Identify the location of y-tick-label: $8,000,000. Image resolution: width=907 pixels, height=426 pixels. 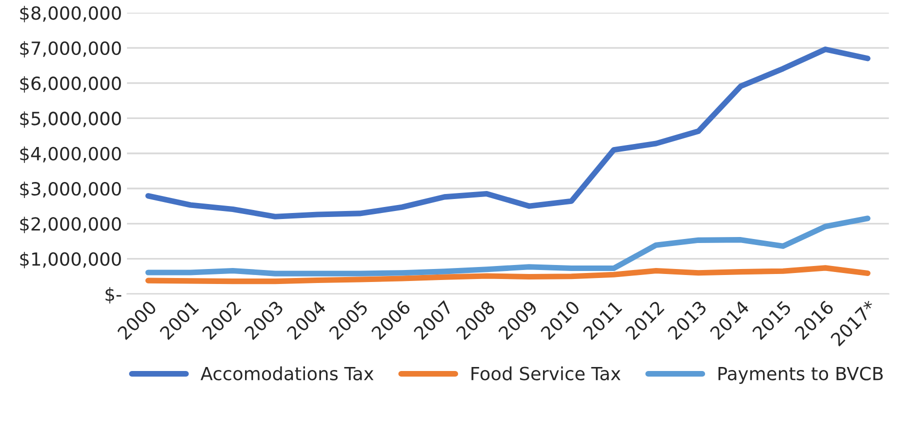
(70, 14).